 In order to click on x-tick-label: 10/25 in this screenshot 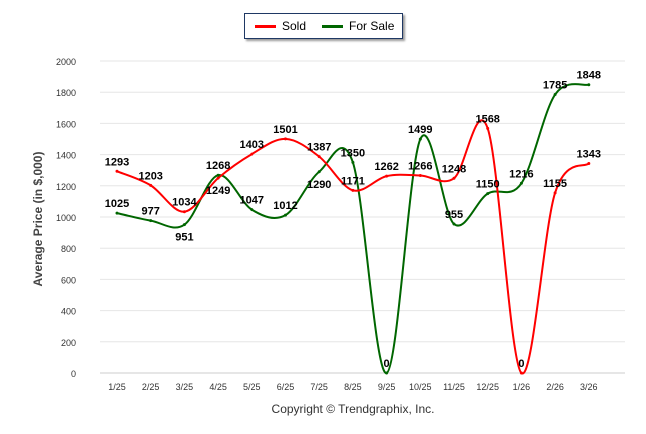, I will do `click(420, 387)`.